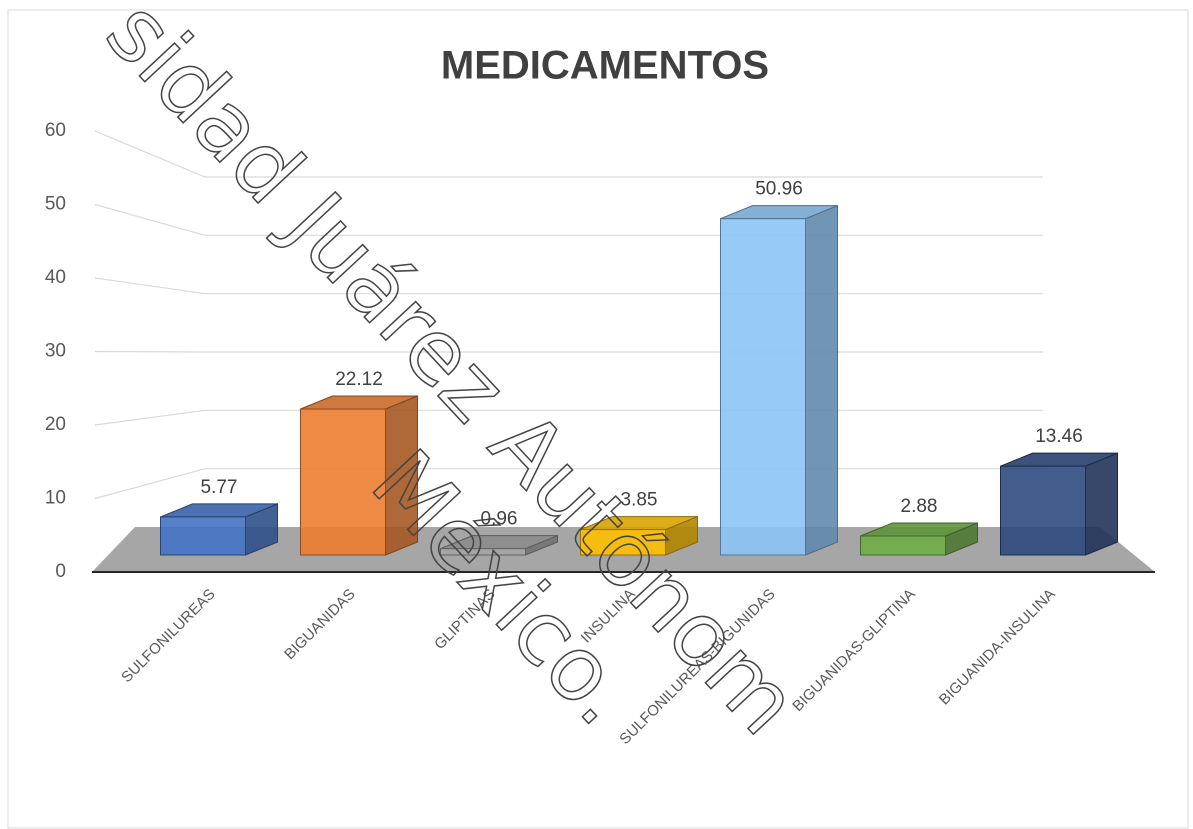 The image size is (1193, 829). What do you see at coordinates (55, 498) in the screenshot?
I see `y-tick-label: 10` at bounding box center [55, 498].